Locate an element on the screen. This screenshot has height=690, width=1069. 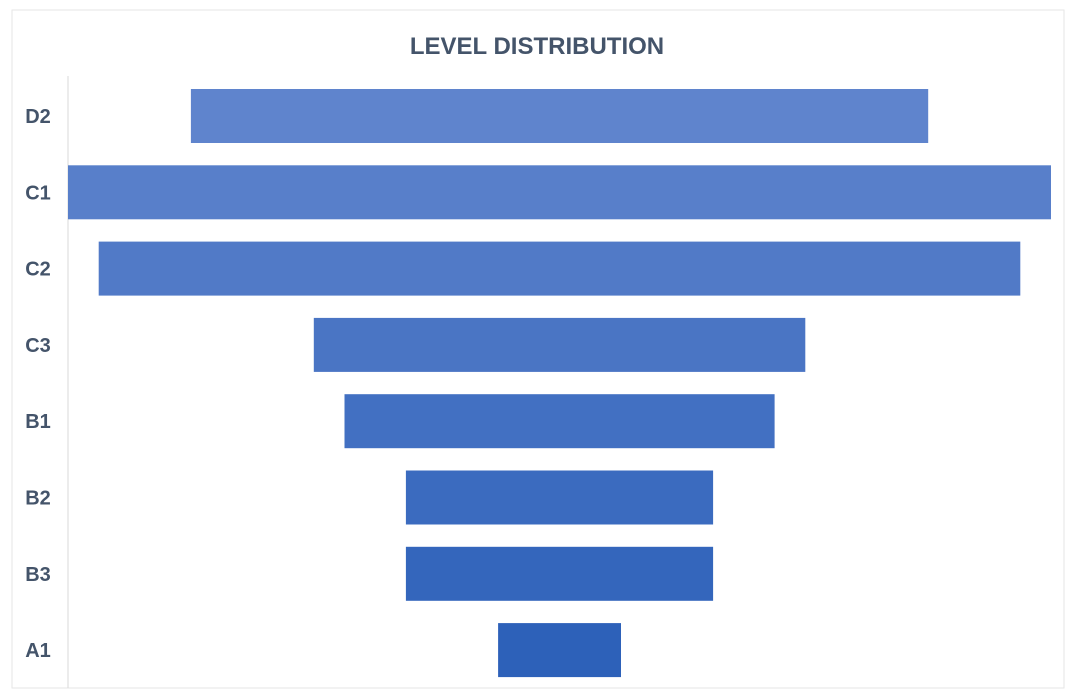
funnel-bar-c3 is located at coordinates (559, 344).